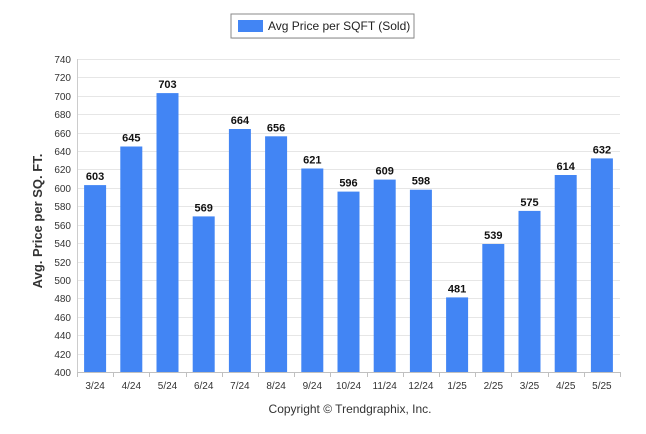 Image resolution: width=646 pixels, height=434 pixels. I want to click on y-tick-label: 700, so click(62, 97).